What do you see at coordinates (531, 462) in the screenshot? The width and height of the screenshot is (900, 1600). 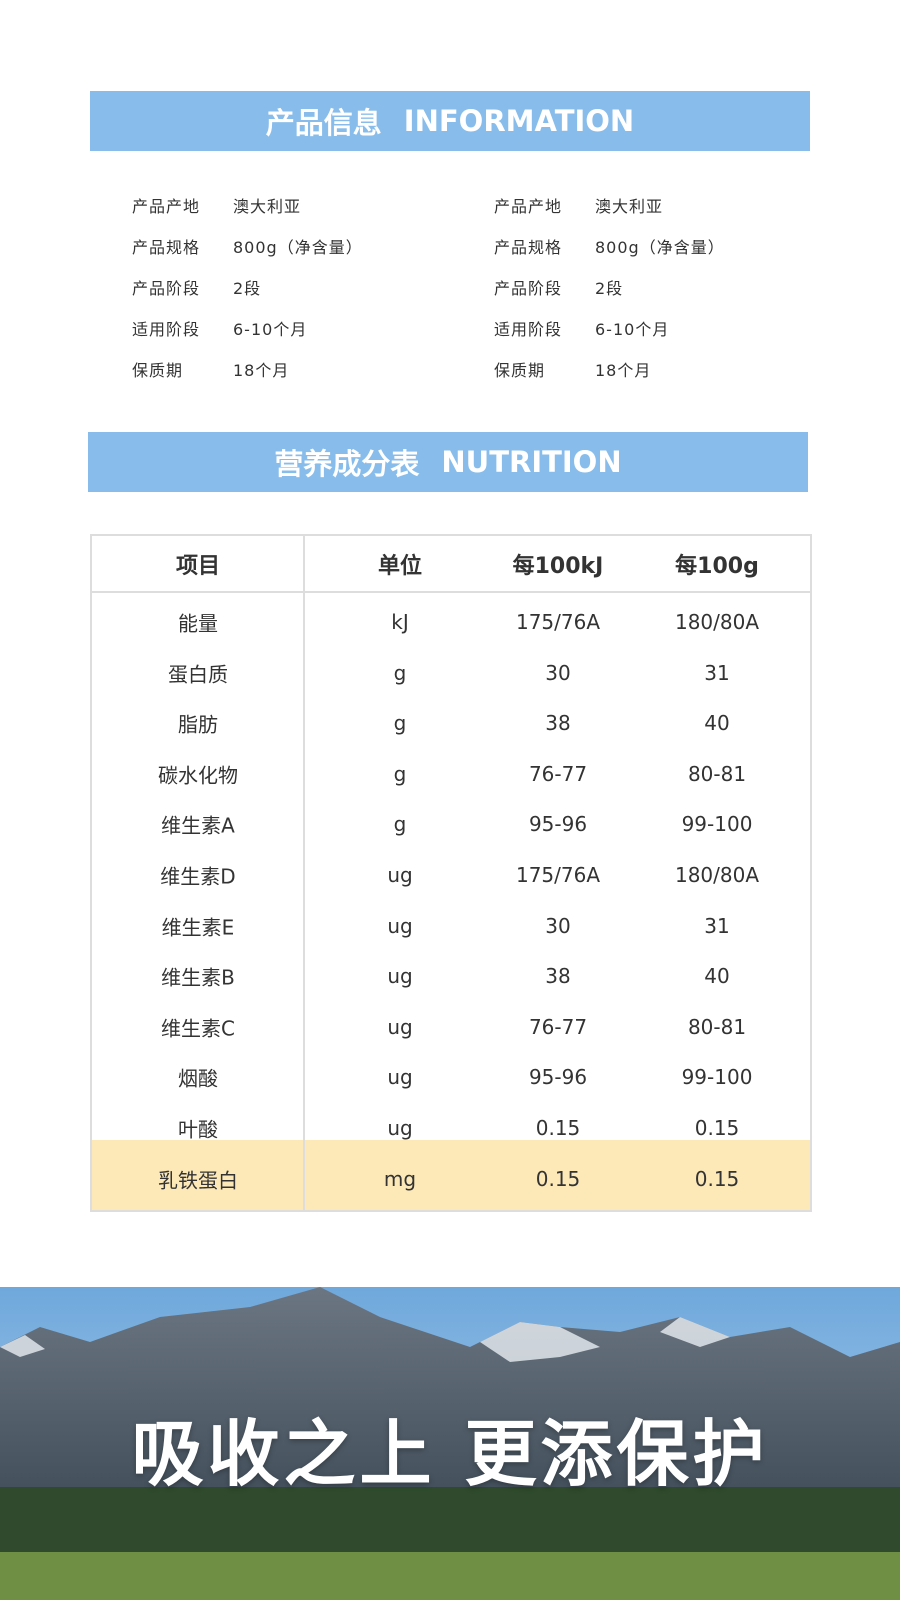 I see `nutrition-title-en: NUTRITION` at bounding box center [531, 462].